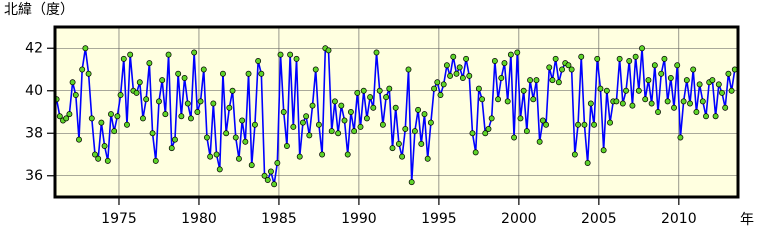 The image size is (770, 251). I want to click on y-tick-label: 42, so click(34, 48).